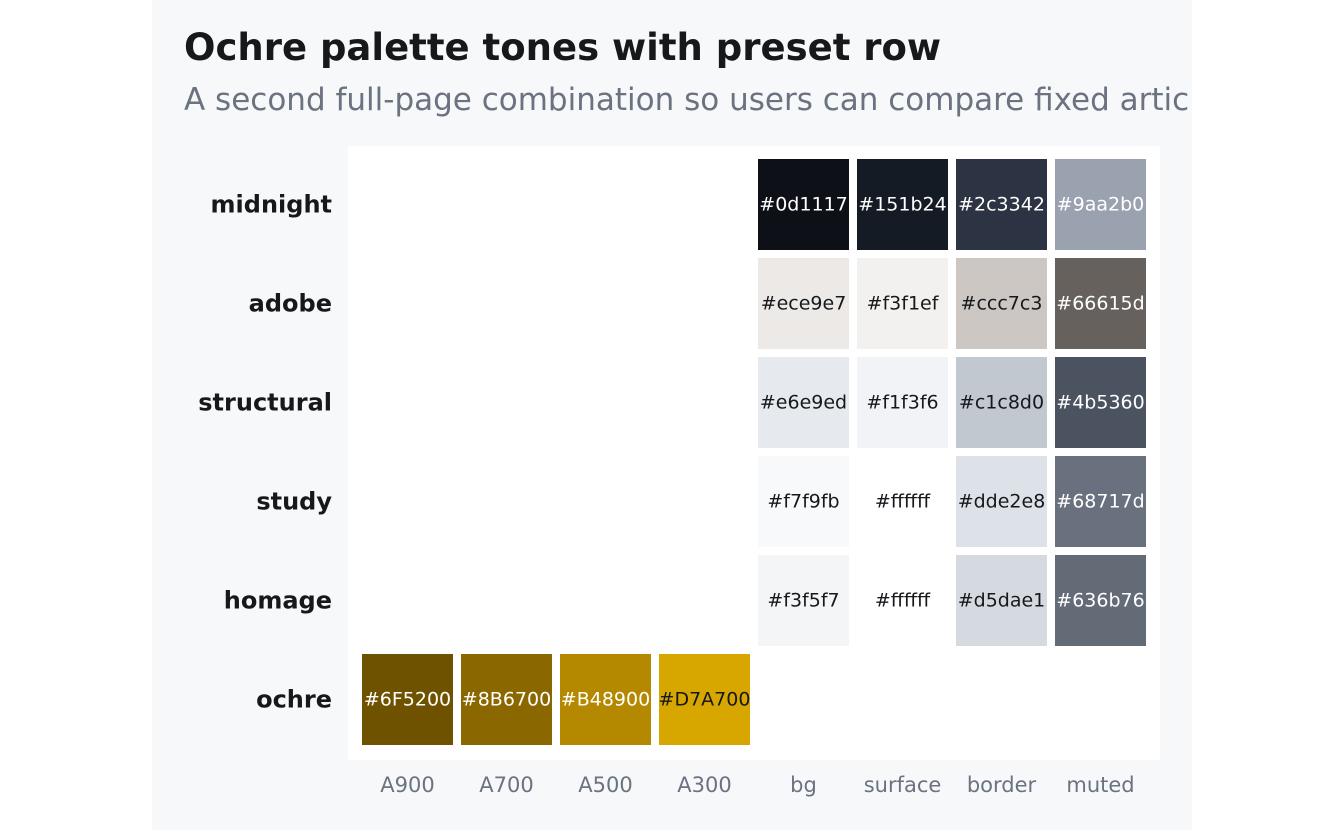 Image resolution: width=1344 pixels, height=830 pixels. I want to click on swatch-study-border, so click(1001, 501).